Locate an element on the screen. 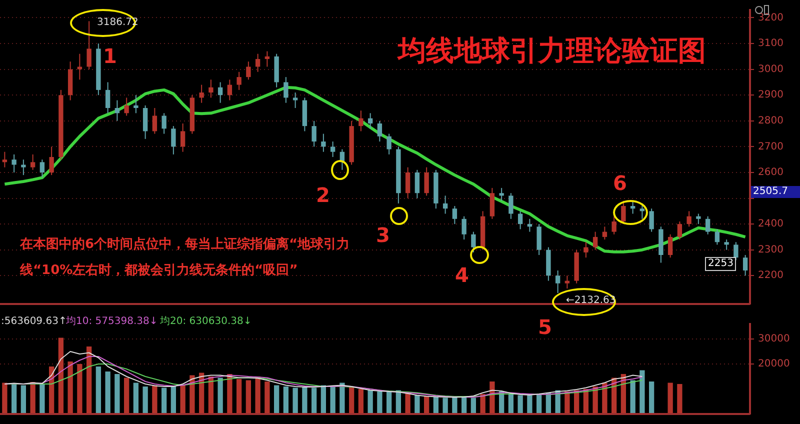 The width and height of the screenshot is (800, 424). annotation: 在本图中的6个时间点位中，每当上证综指偏离“地球引力 is located at coordinates (185, 245).